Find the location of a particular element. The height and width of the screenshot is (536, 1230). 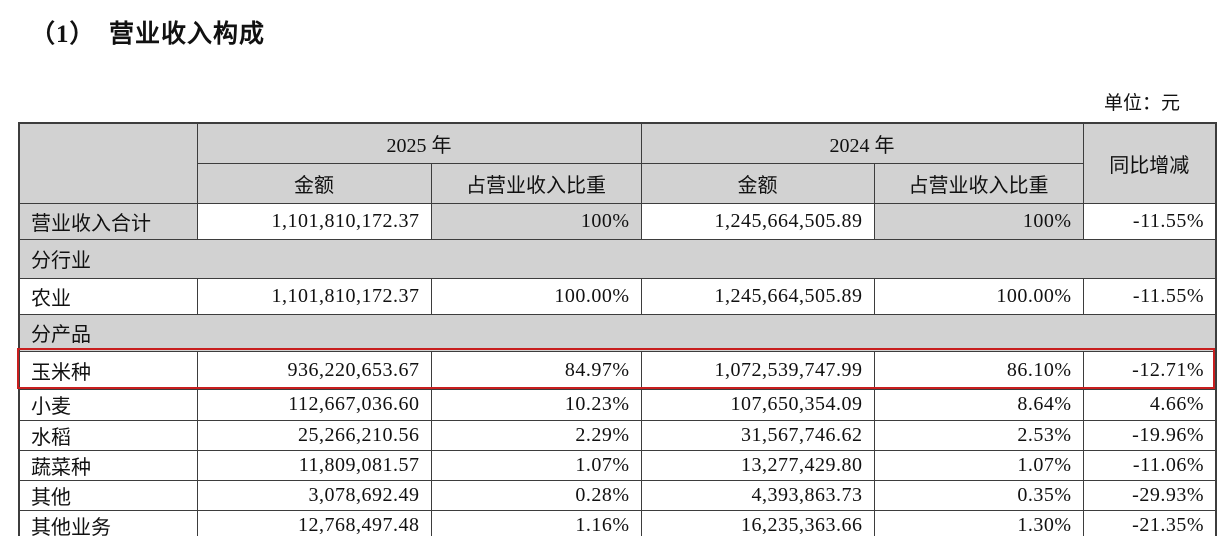

header-row-metrics: 金额 占营业收入比重 金额 占营业收入比重 is located at coordinates (617, 183).